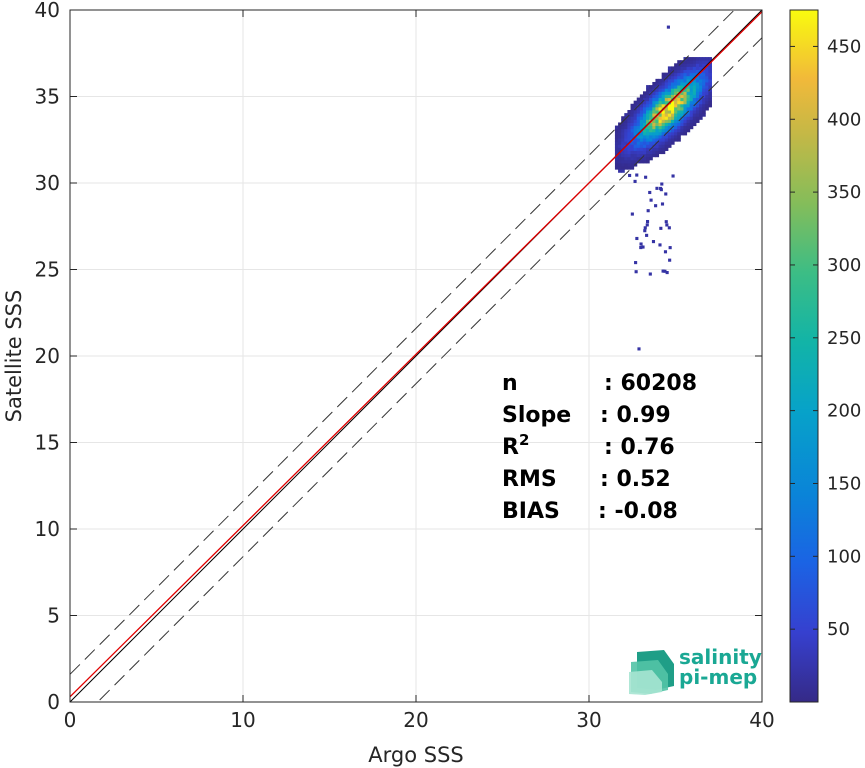 The height and width of the screenshot is (768, 865). I want to click on stat-label: Slope, so click(536, 415).